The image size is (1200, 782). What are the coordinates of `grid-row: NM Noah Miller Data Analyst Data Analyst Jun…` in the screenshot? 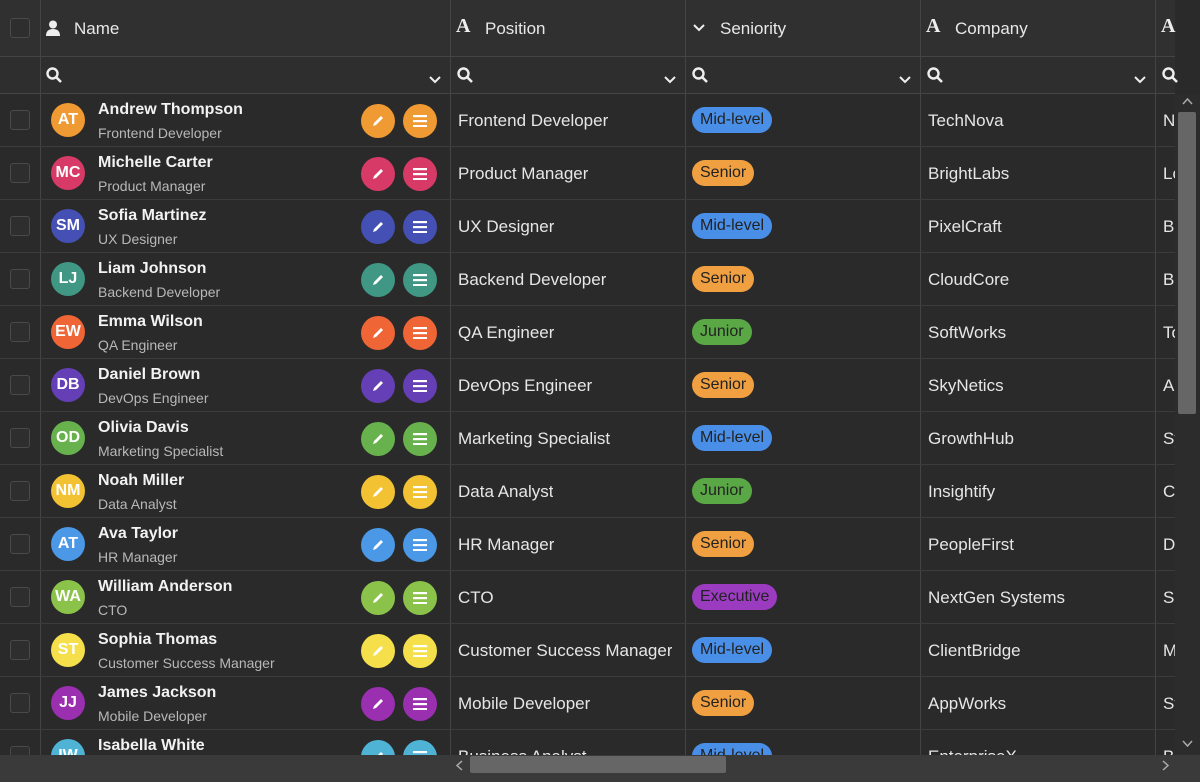 It's located at (587, 491).